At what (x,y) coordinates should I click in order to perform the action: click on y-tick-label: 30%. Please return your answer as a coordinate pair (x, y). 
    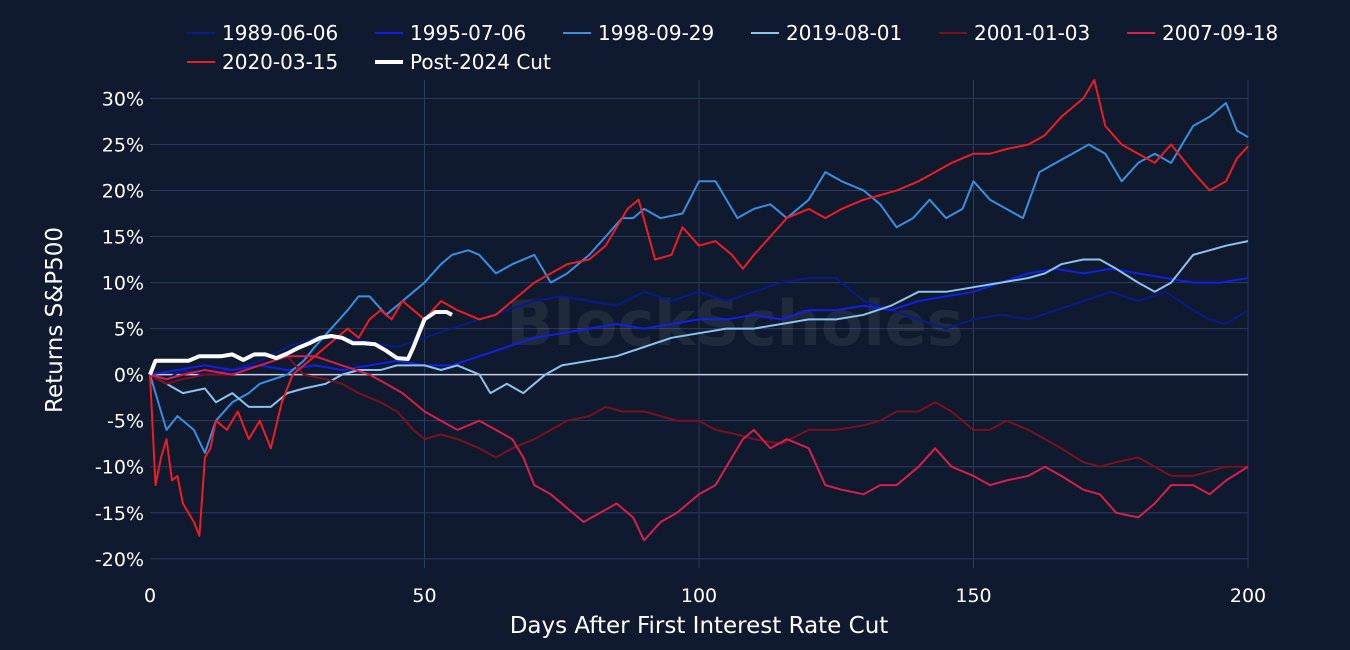
    Looking at the image, I should click on (123, 99).